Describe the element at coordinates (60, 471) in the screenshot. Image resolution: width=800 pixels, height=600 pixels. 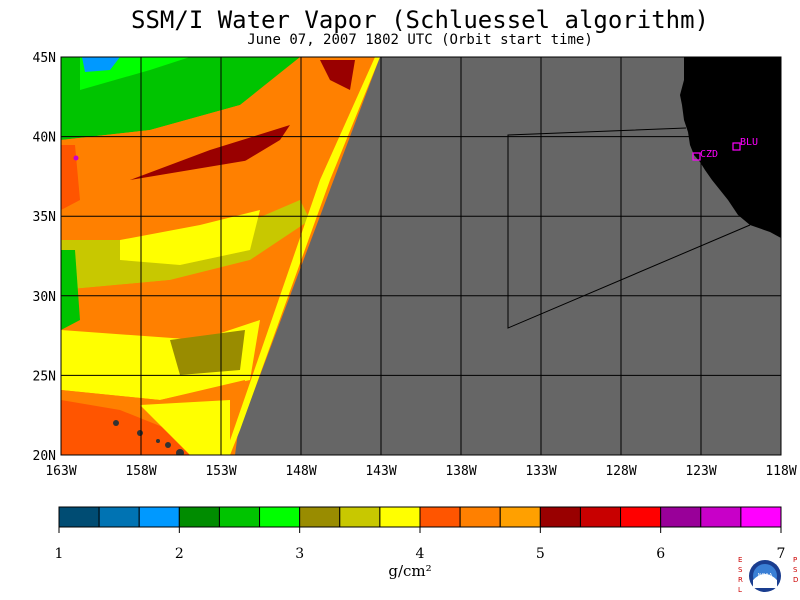
I see `longitude-label: 163W` at that location.